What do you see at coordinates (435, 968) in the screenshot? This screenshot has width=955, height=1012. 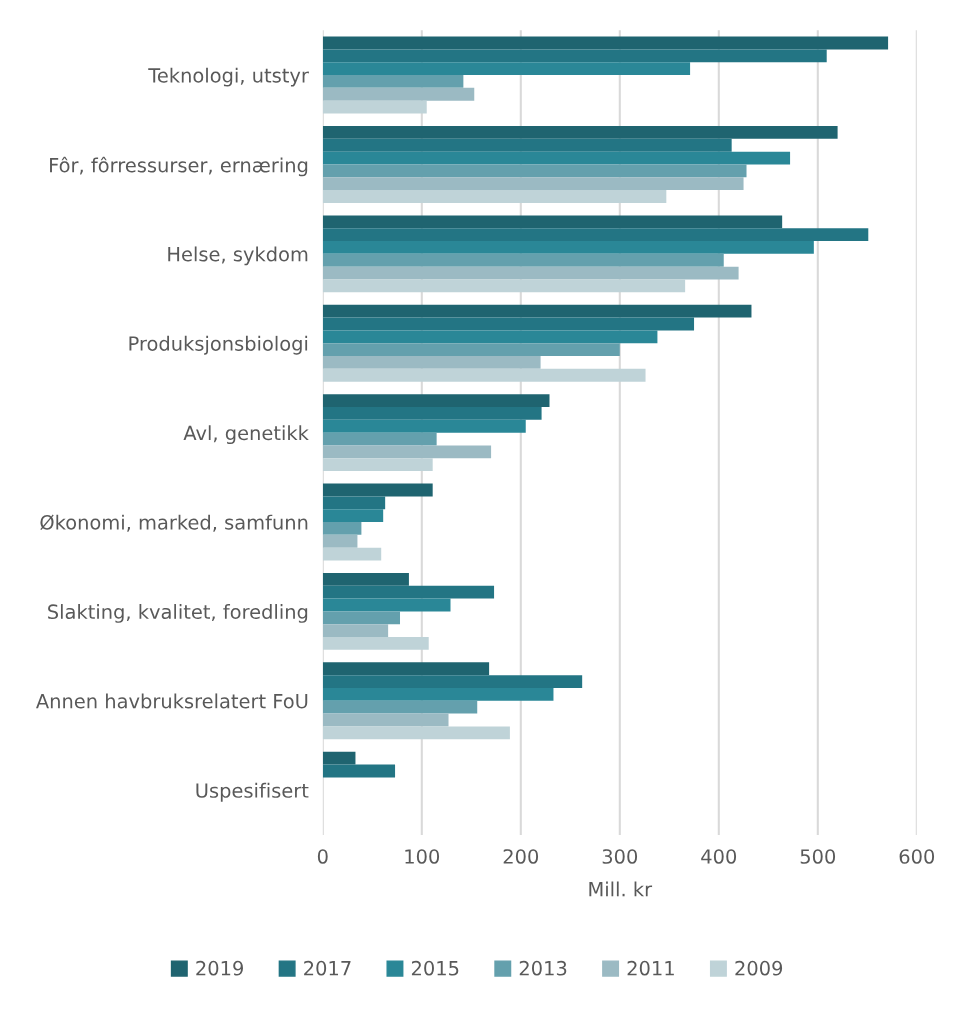 I see `legend-label: 2015` at bounding box center [435, 968].